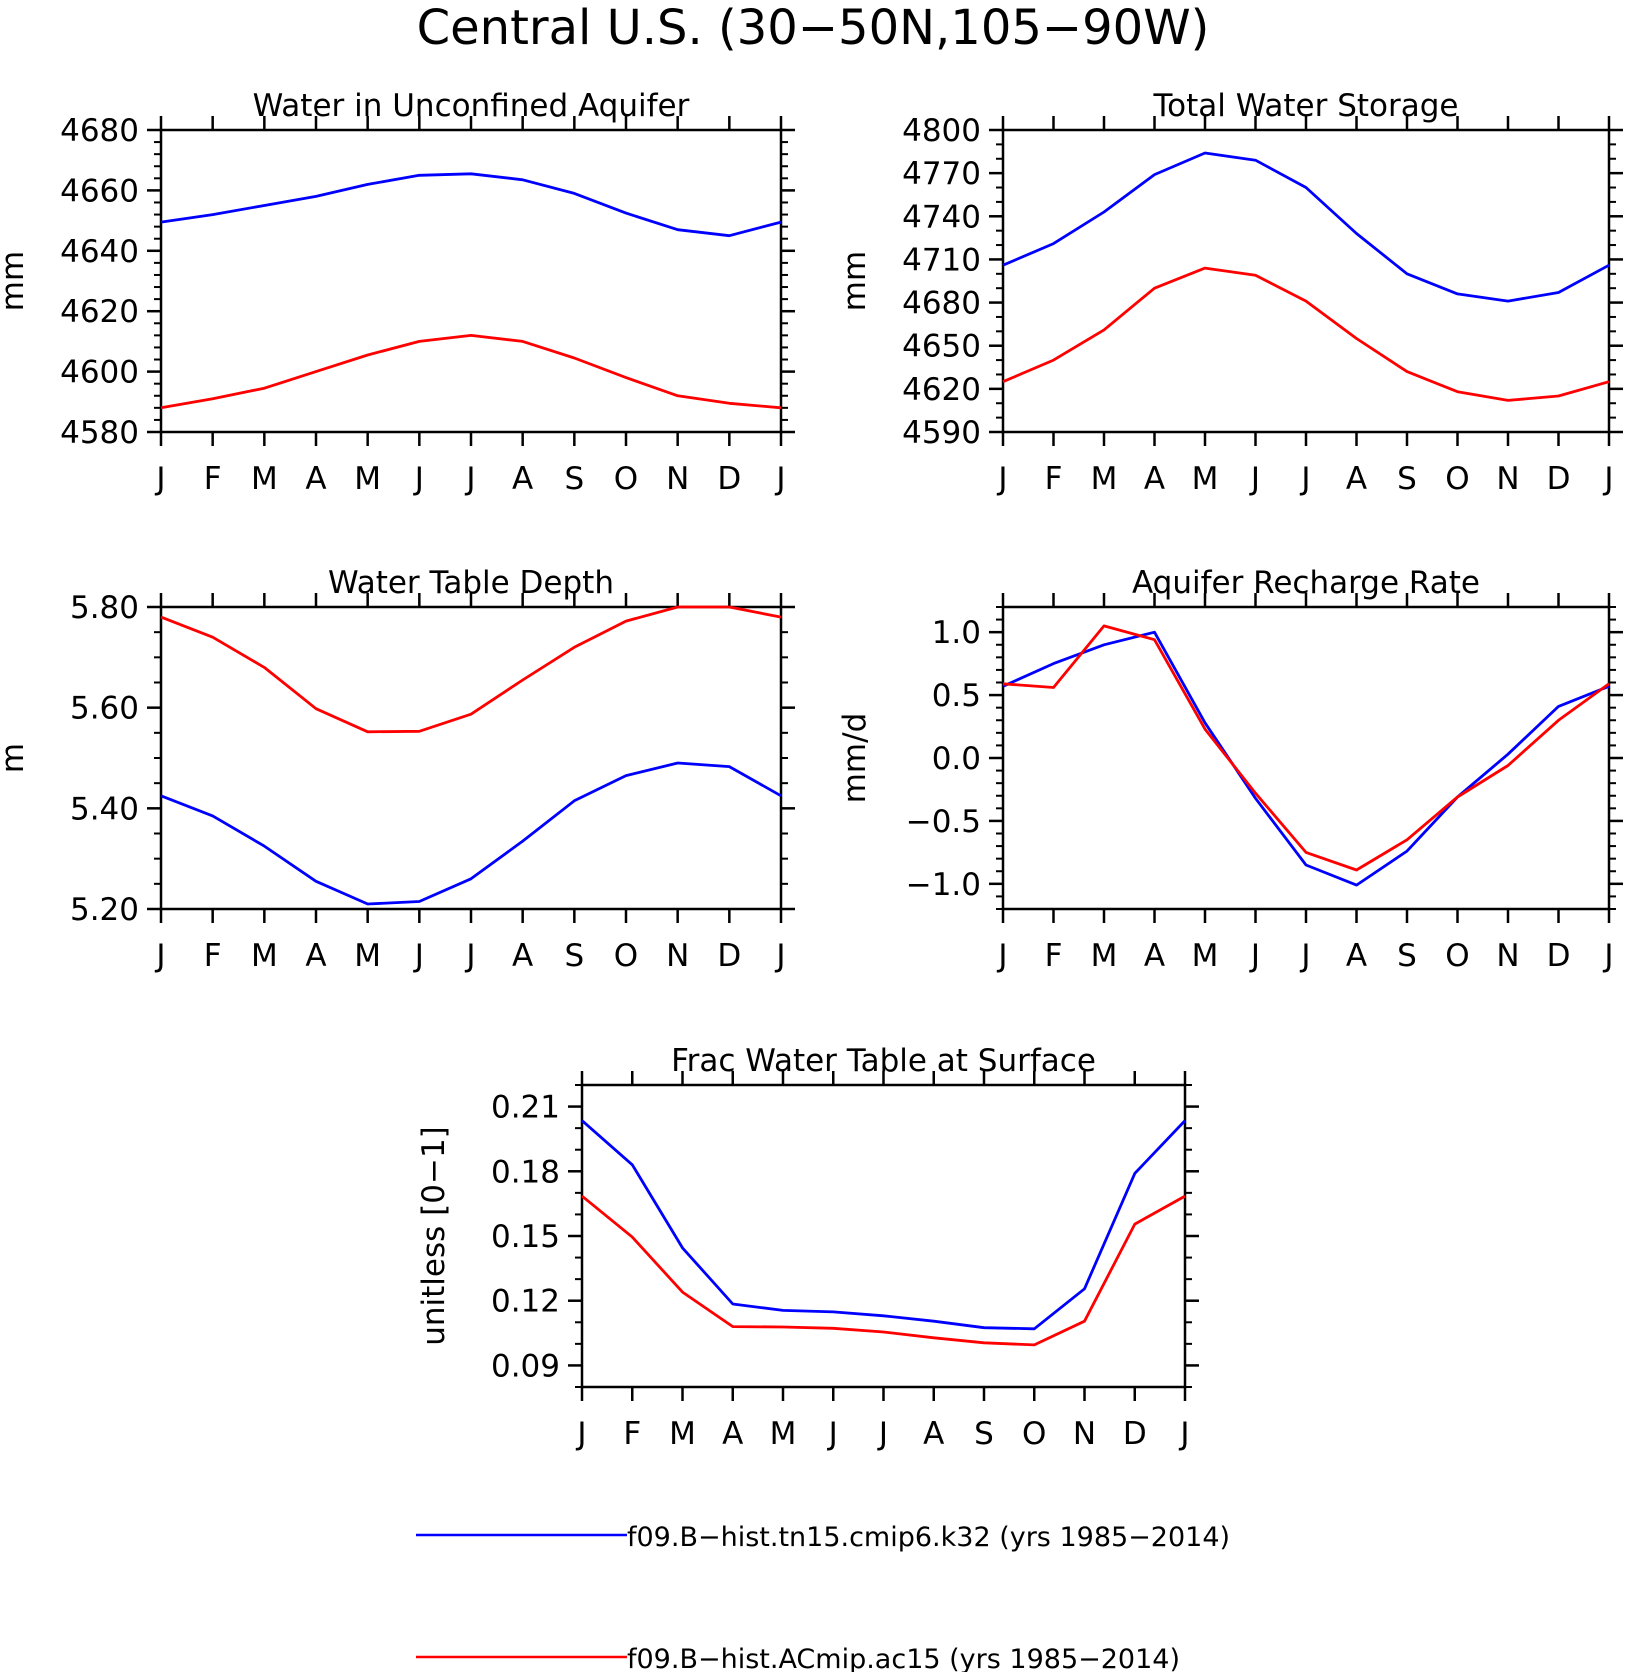 Image resolution: width=1626 pixels, height=1672 pixels. I want to click on y-tick-label: 4660, so click(99, 191).